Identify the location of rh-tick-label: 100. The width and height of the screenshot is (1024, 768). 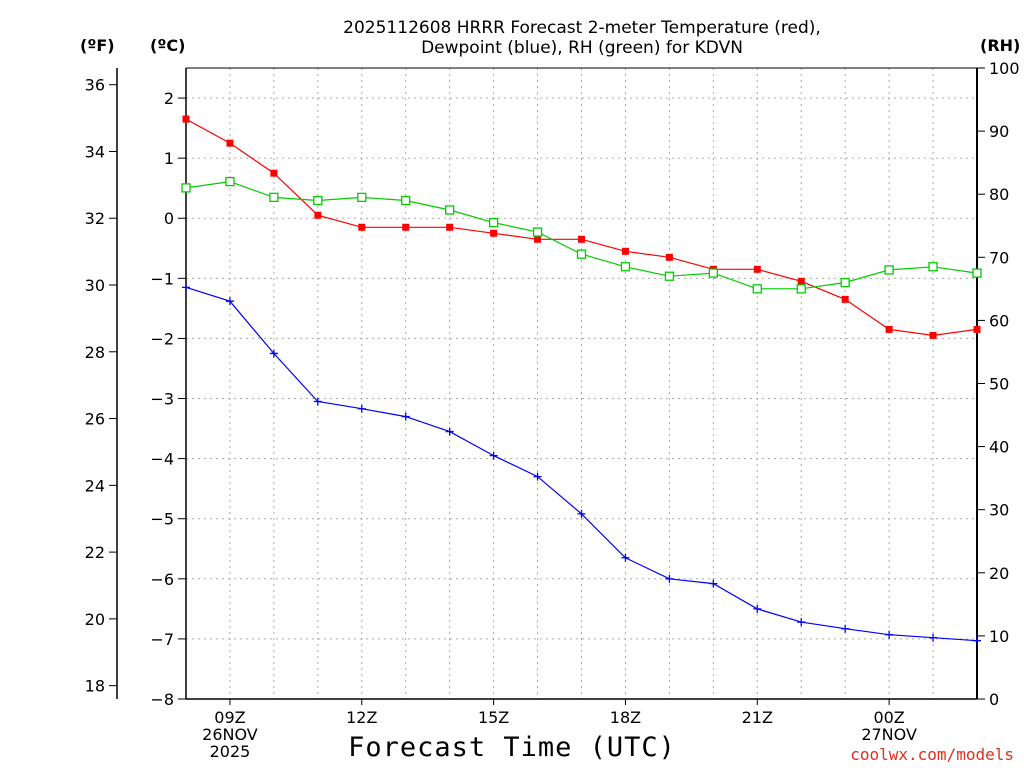
(1004, 68).